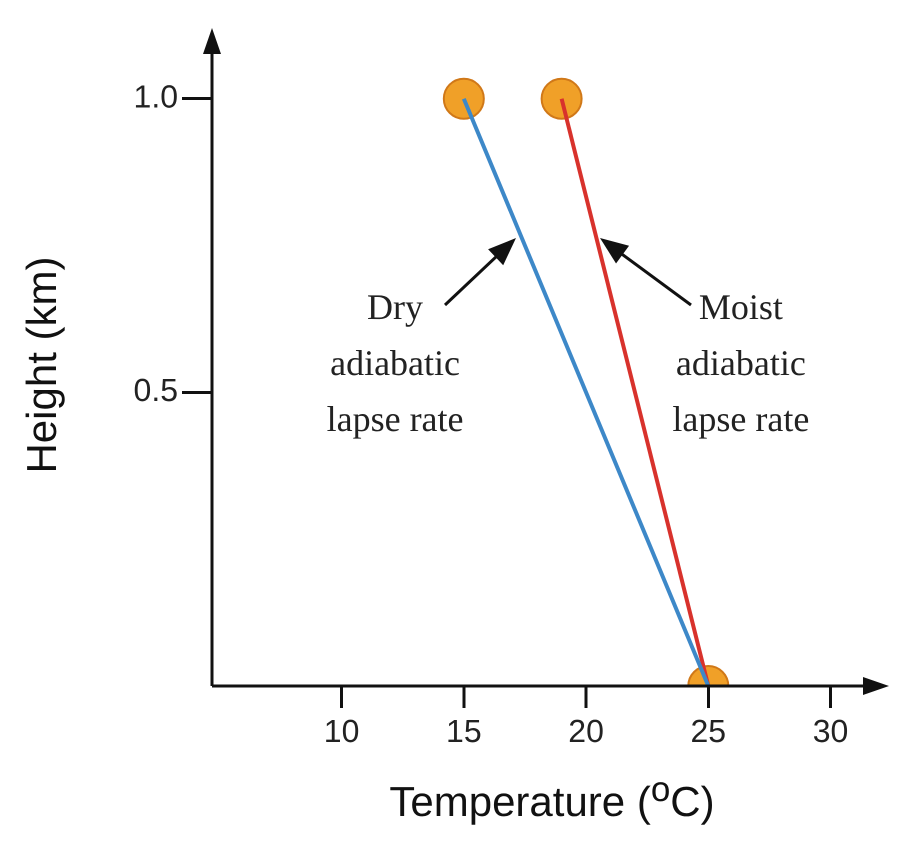 This screenshot has height=844, width=899. Describe the element at coordinates (156, 96) in the screenshot. I see `y-tick-label: 1.0` at that location.